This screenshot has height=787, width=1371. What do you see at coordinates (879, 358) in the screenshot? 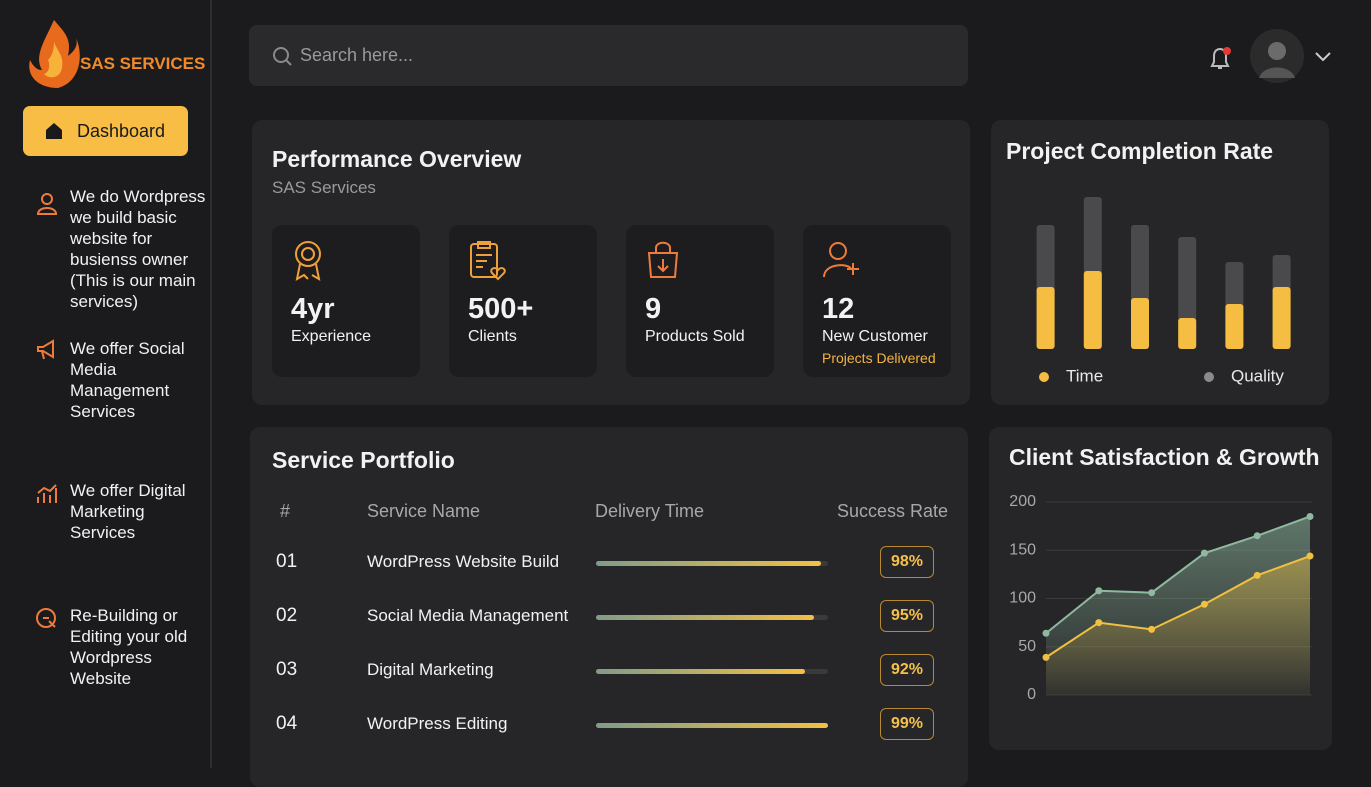
I see `stat-note: Projects Delivered` at bounding box center [879, 358].